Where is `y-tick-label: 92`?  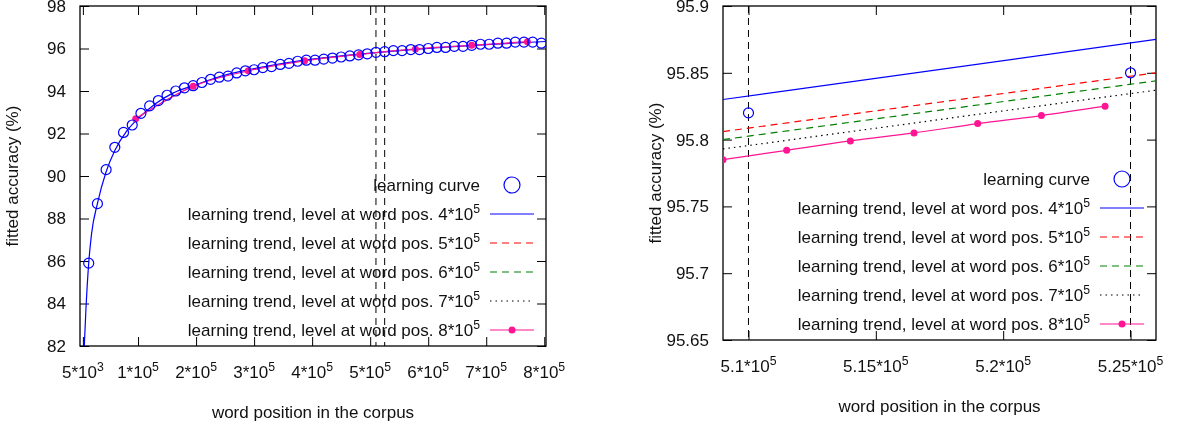
y-tick-label: 92 is located at coordinates (56, 134).